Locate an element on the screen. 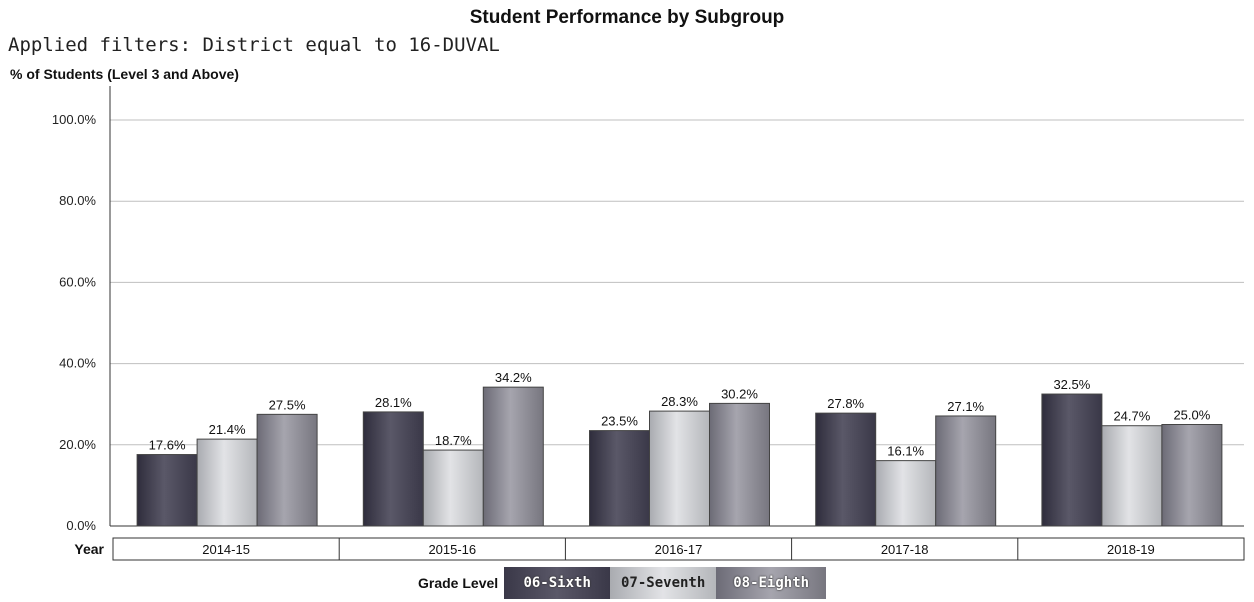  y-tick-label: 40.0% is located at coordinates (77, 363).